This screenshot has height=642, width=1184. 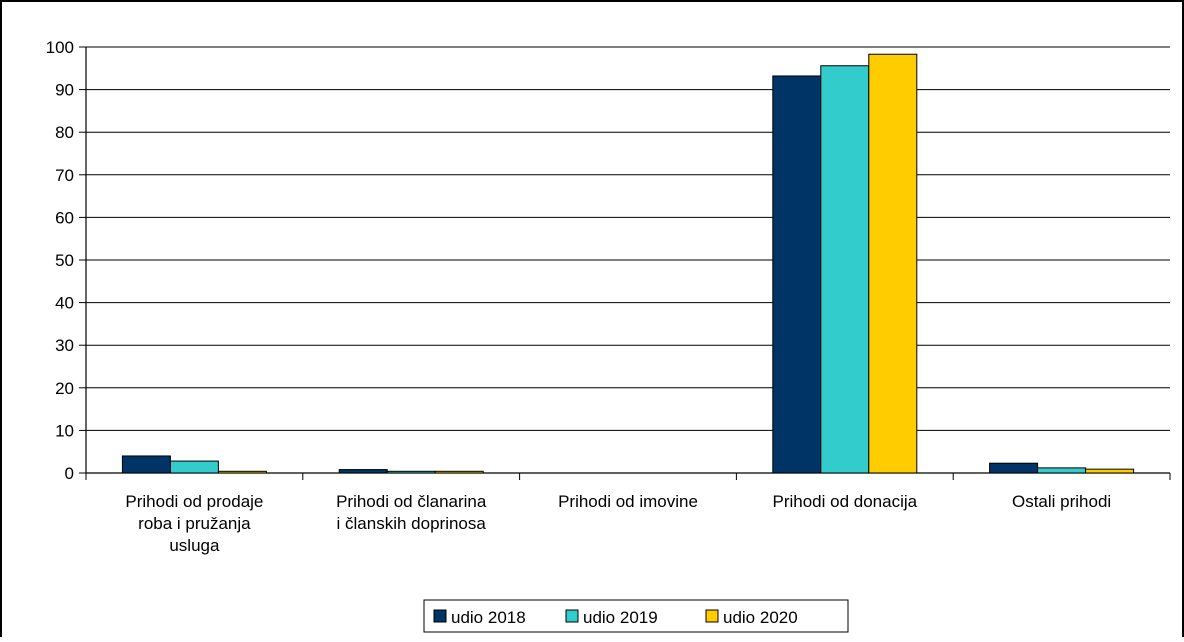 I want to click on x-category-label: Prihodi od članarina i članskih doprinosa, so click(x=411, y=512).